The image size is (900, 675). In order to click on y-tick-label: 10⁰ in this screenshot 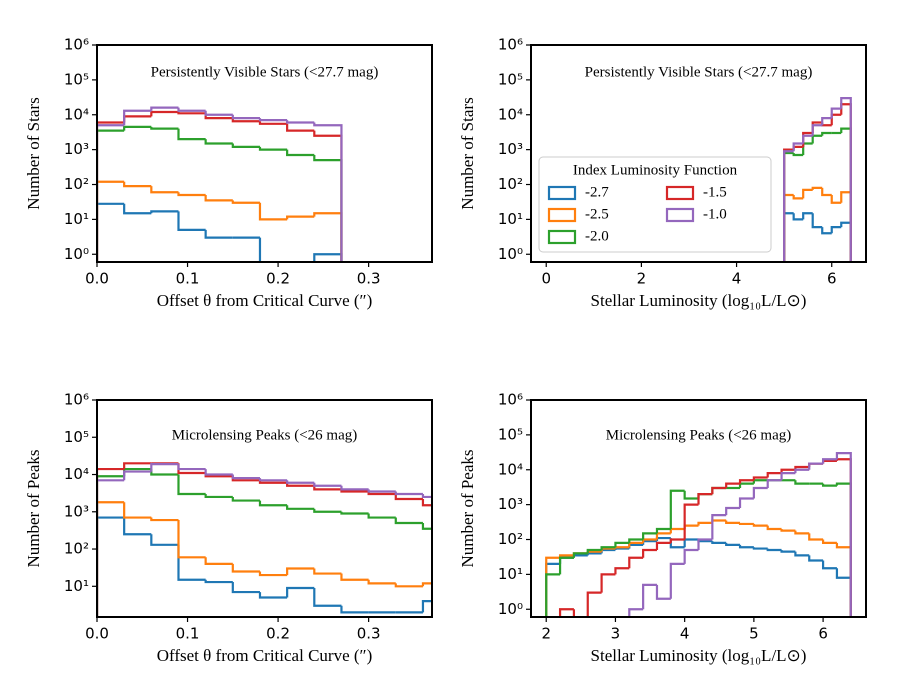, I will do `click(76, 254)`.